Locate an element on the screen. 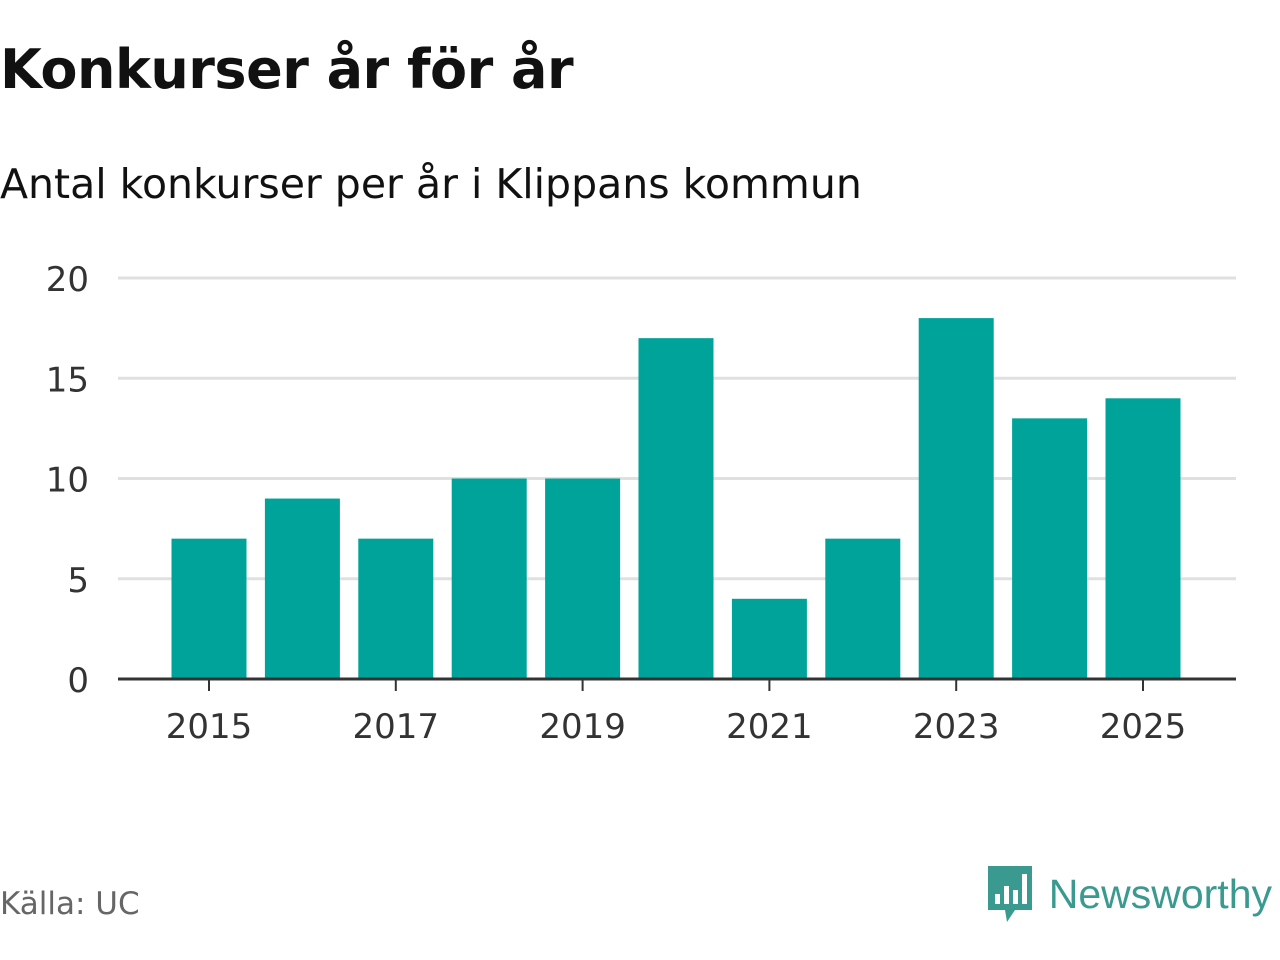 Image resolution: width=1280 pixels, height=960 pixels. brand-logo: Newsworthy is located at coordinates (1128, 894).